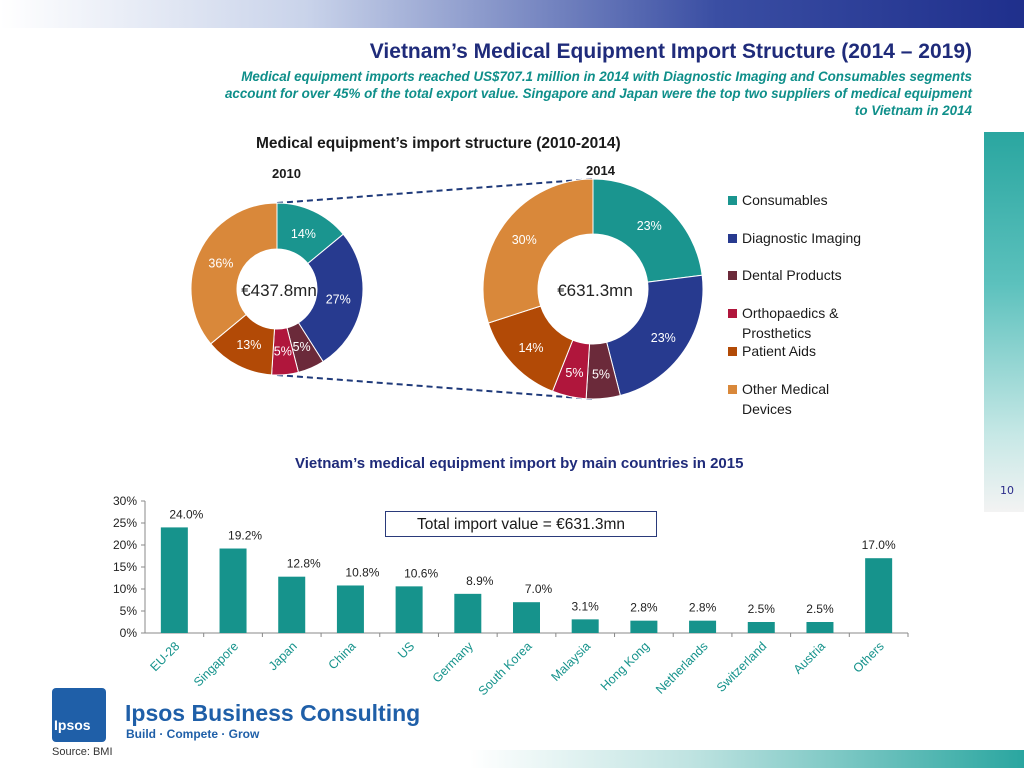 The width and height of the screenshot is (1024, 768). Describe the element at coordinates (125, 545) in the screenshot. I see `y-tick-label: 20%` at that location.